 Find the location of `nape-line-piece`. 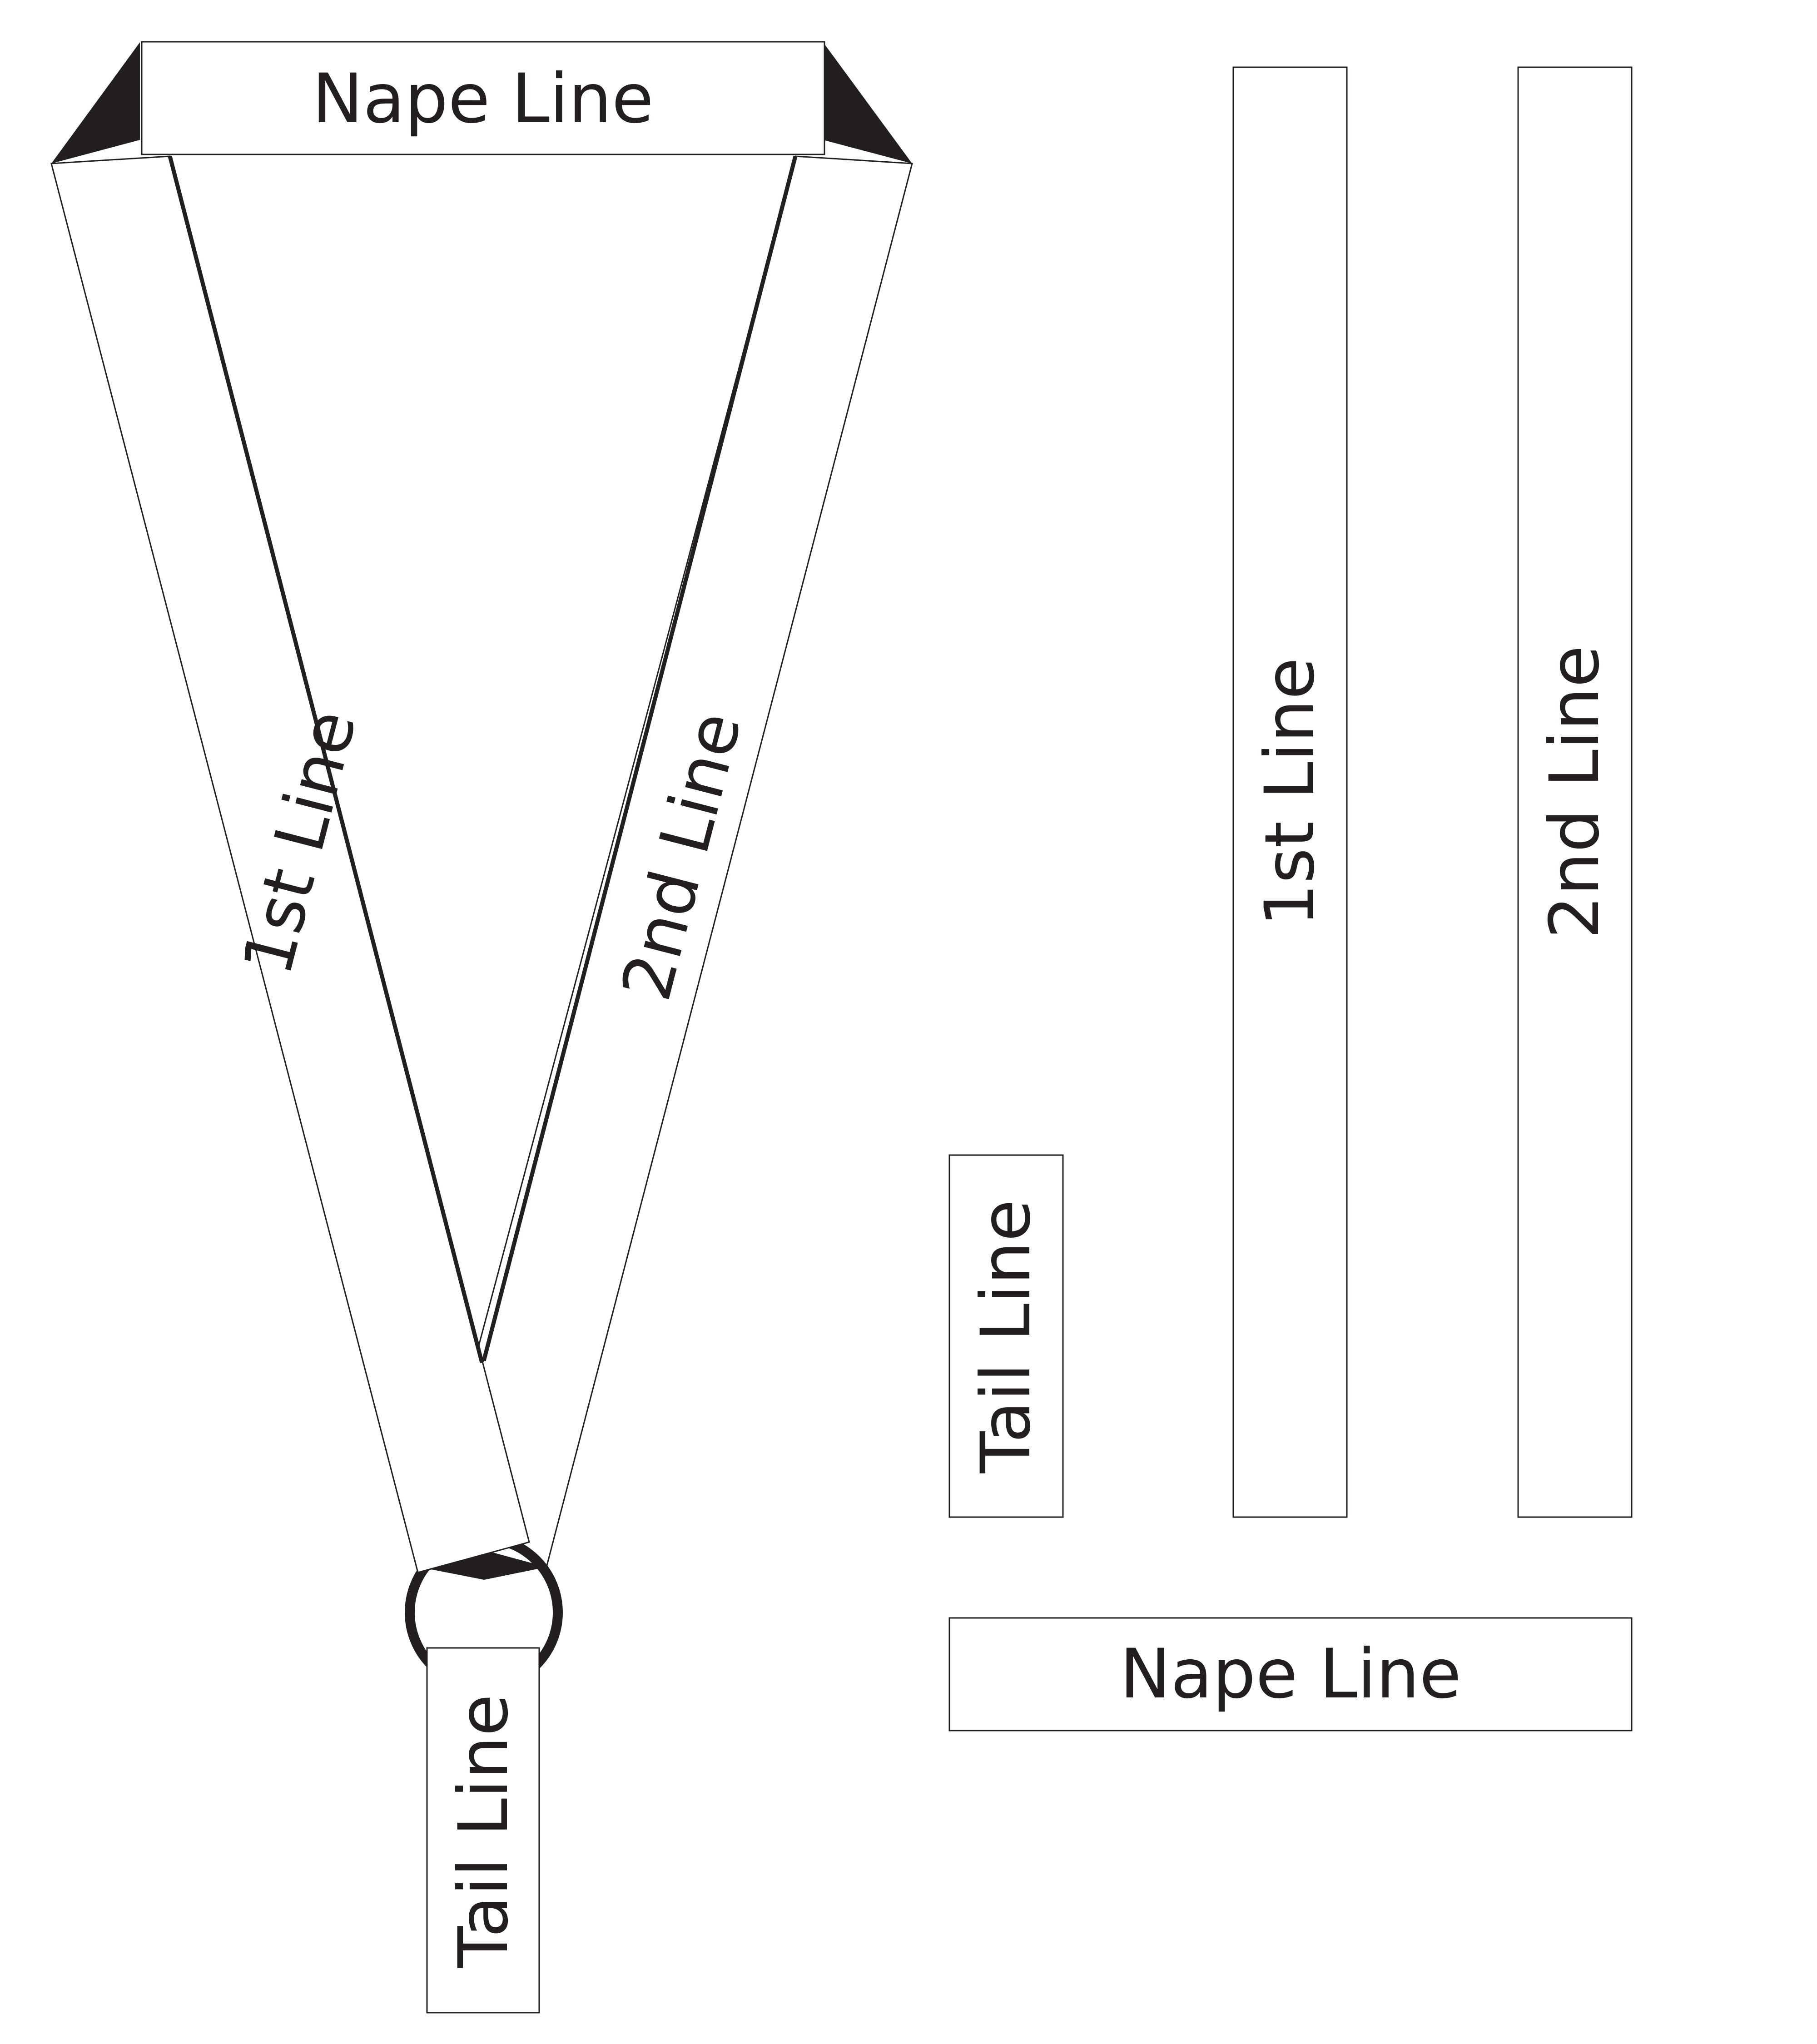

nape-line-piece is located at coordinates (1290, 1674).